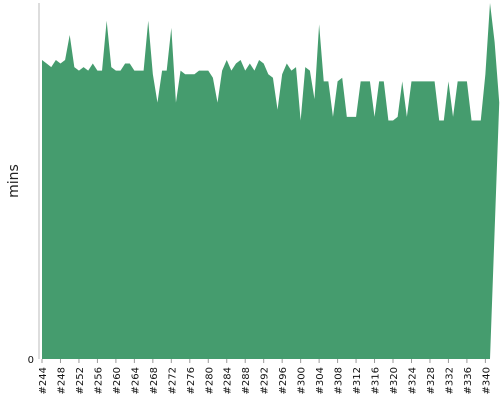 The image size is (500, 400). I want to click on x-tick-label: #248, so click(61, 380).